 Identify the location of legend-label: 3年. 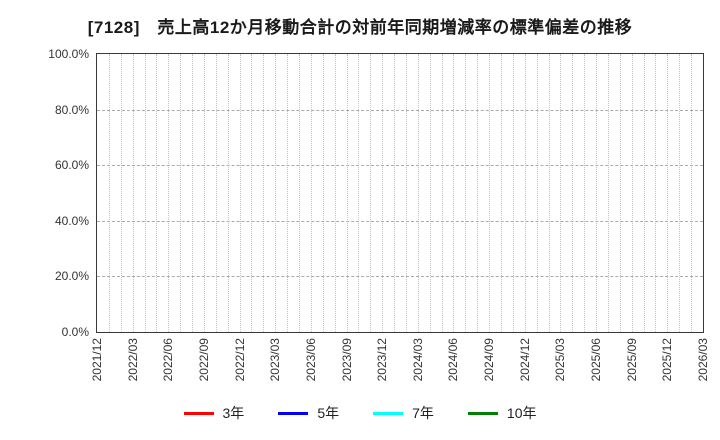
(233, 413).